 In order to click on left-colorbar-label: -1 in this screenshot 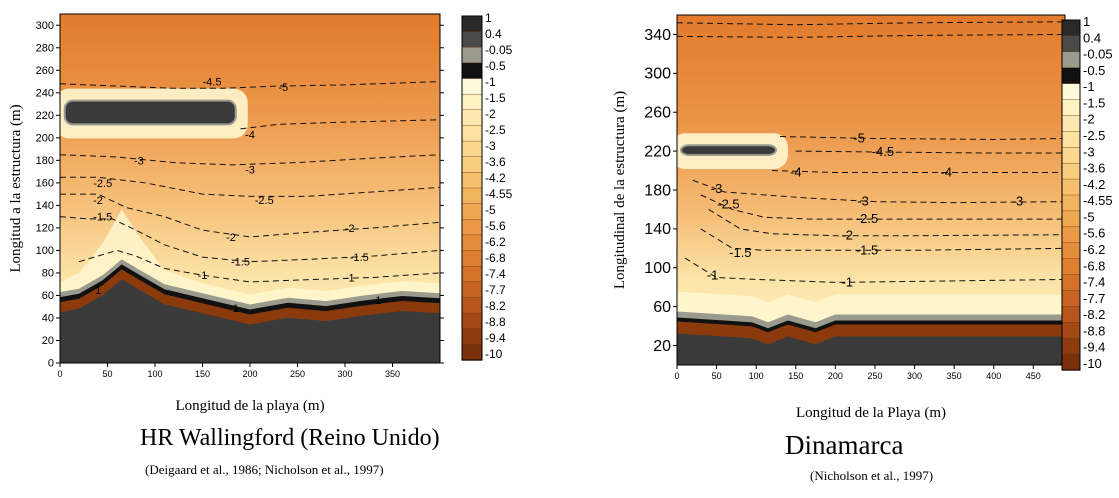, I will do `click(490, 82)`.